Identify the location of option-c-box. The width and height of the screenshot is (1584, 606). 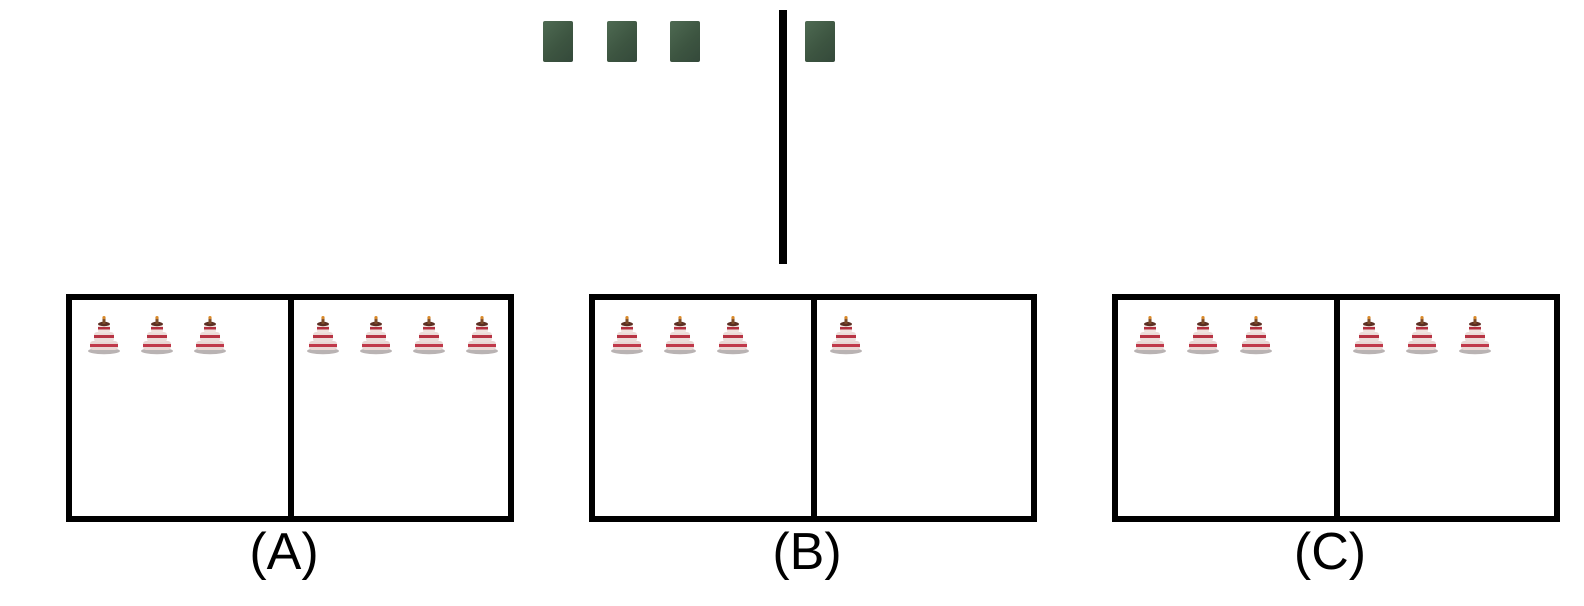
(1336, 408).